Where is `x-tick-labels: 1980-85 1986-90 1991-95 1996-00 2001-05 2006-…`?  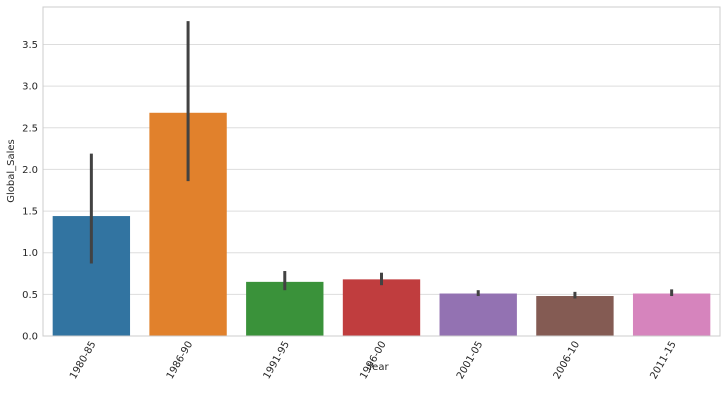 x-tick-labels: 1980-85 1986-90 1991-95 1996-00 2001-05 2006-… is located at coordinates (373, 361).